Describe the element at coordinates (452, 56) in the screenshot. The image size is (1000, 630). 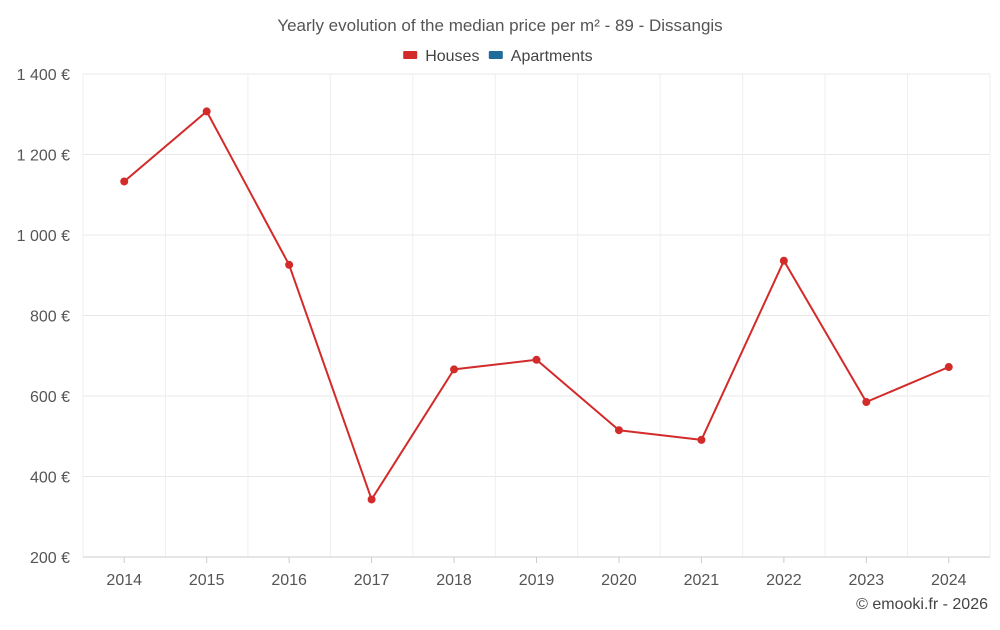
I see `legend-label: Houses` at that location.